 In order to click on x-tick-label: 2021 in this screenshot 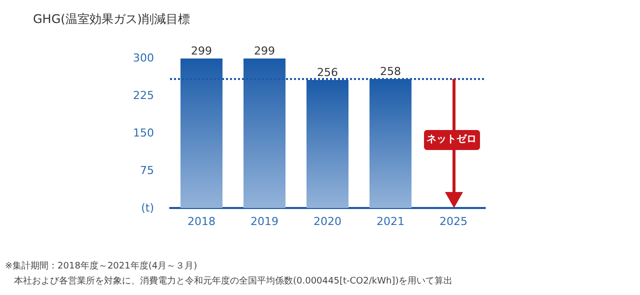, I will do `click(390, 221)`.